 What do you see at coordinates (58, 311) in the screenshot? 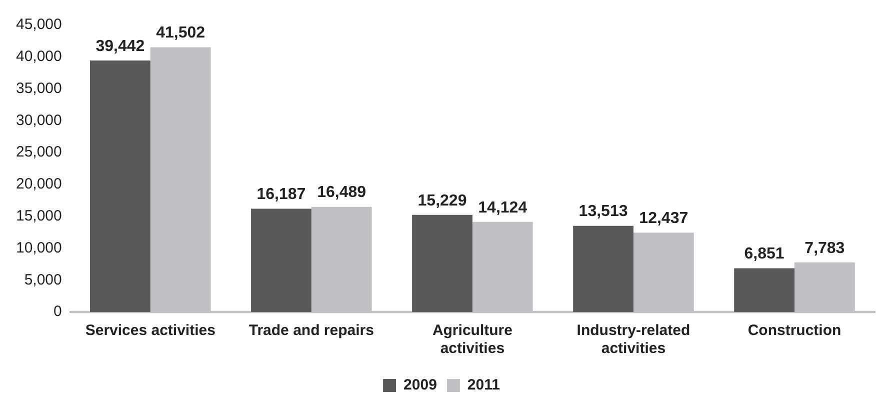
I see `y-tick-label: 0` at bounding box center [58, 311].